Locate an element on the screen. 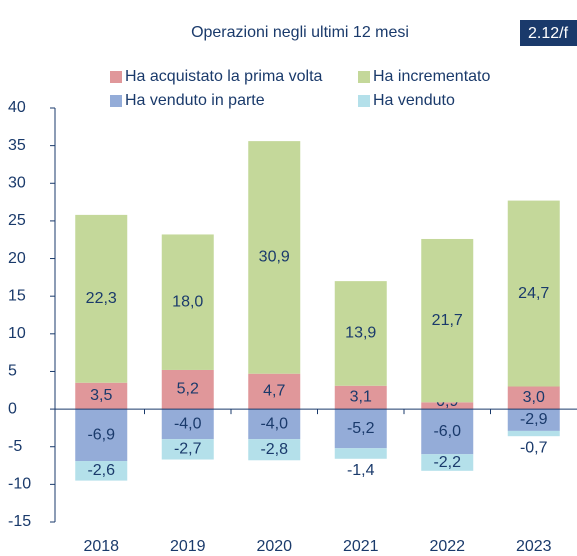 The image size is (577, 556). value-label: 3,1 is located at coordinates (361, 397).